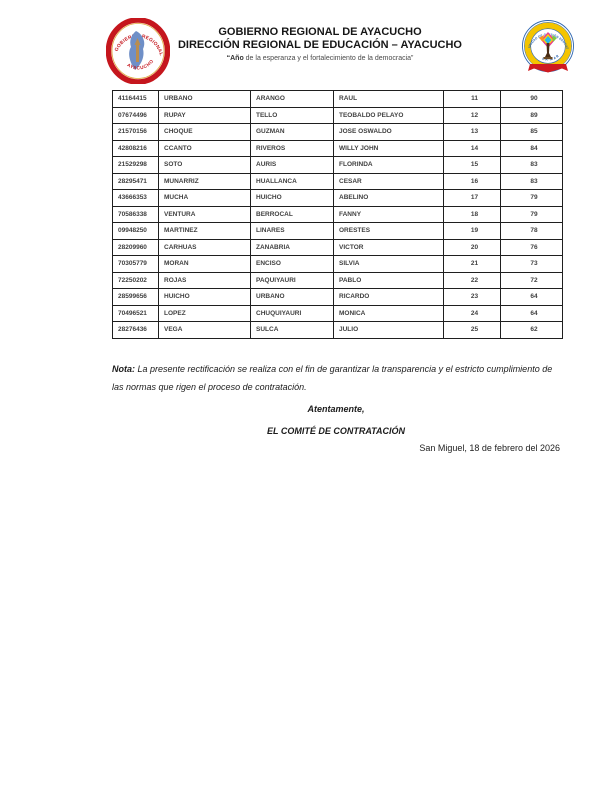  I want to click on table-row: 09948250 MARTINEZ LINARES ORESTES 19 78, so click(337, 231).